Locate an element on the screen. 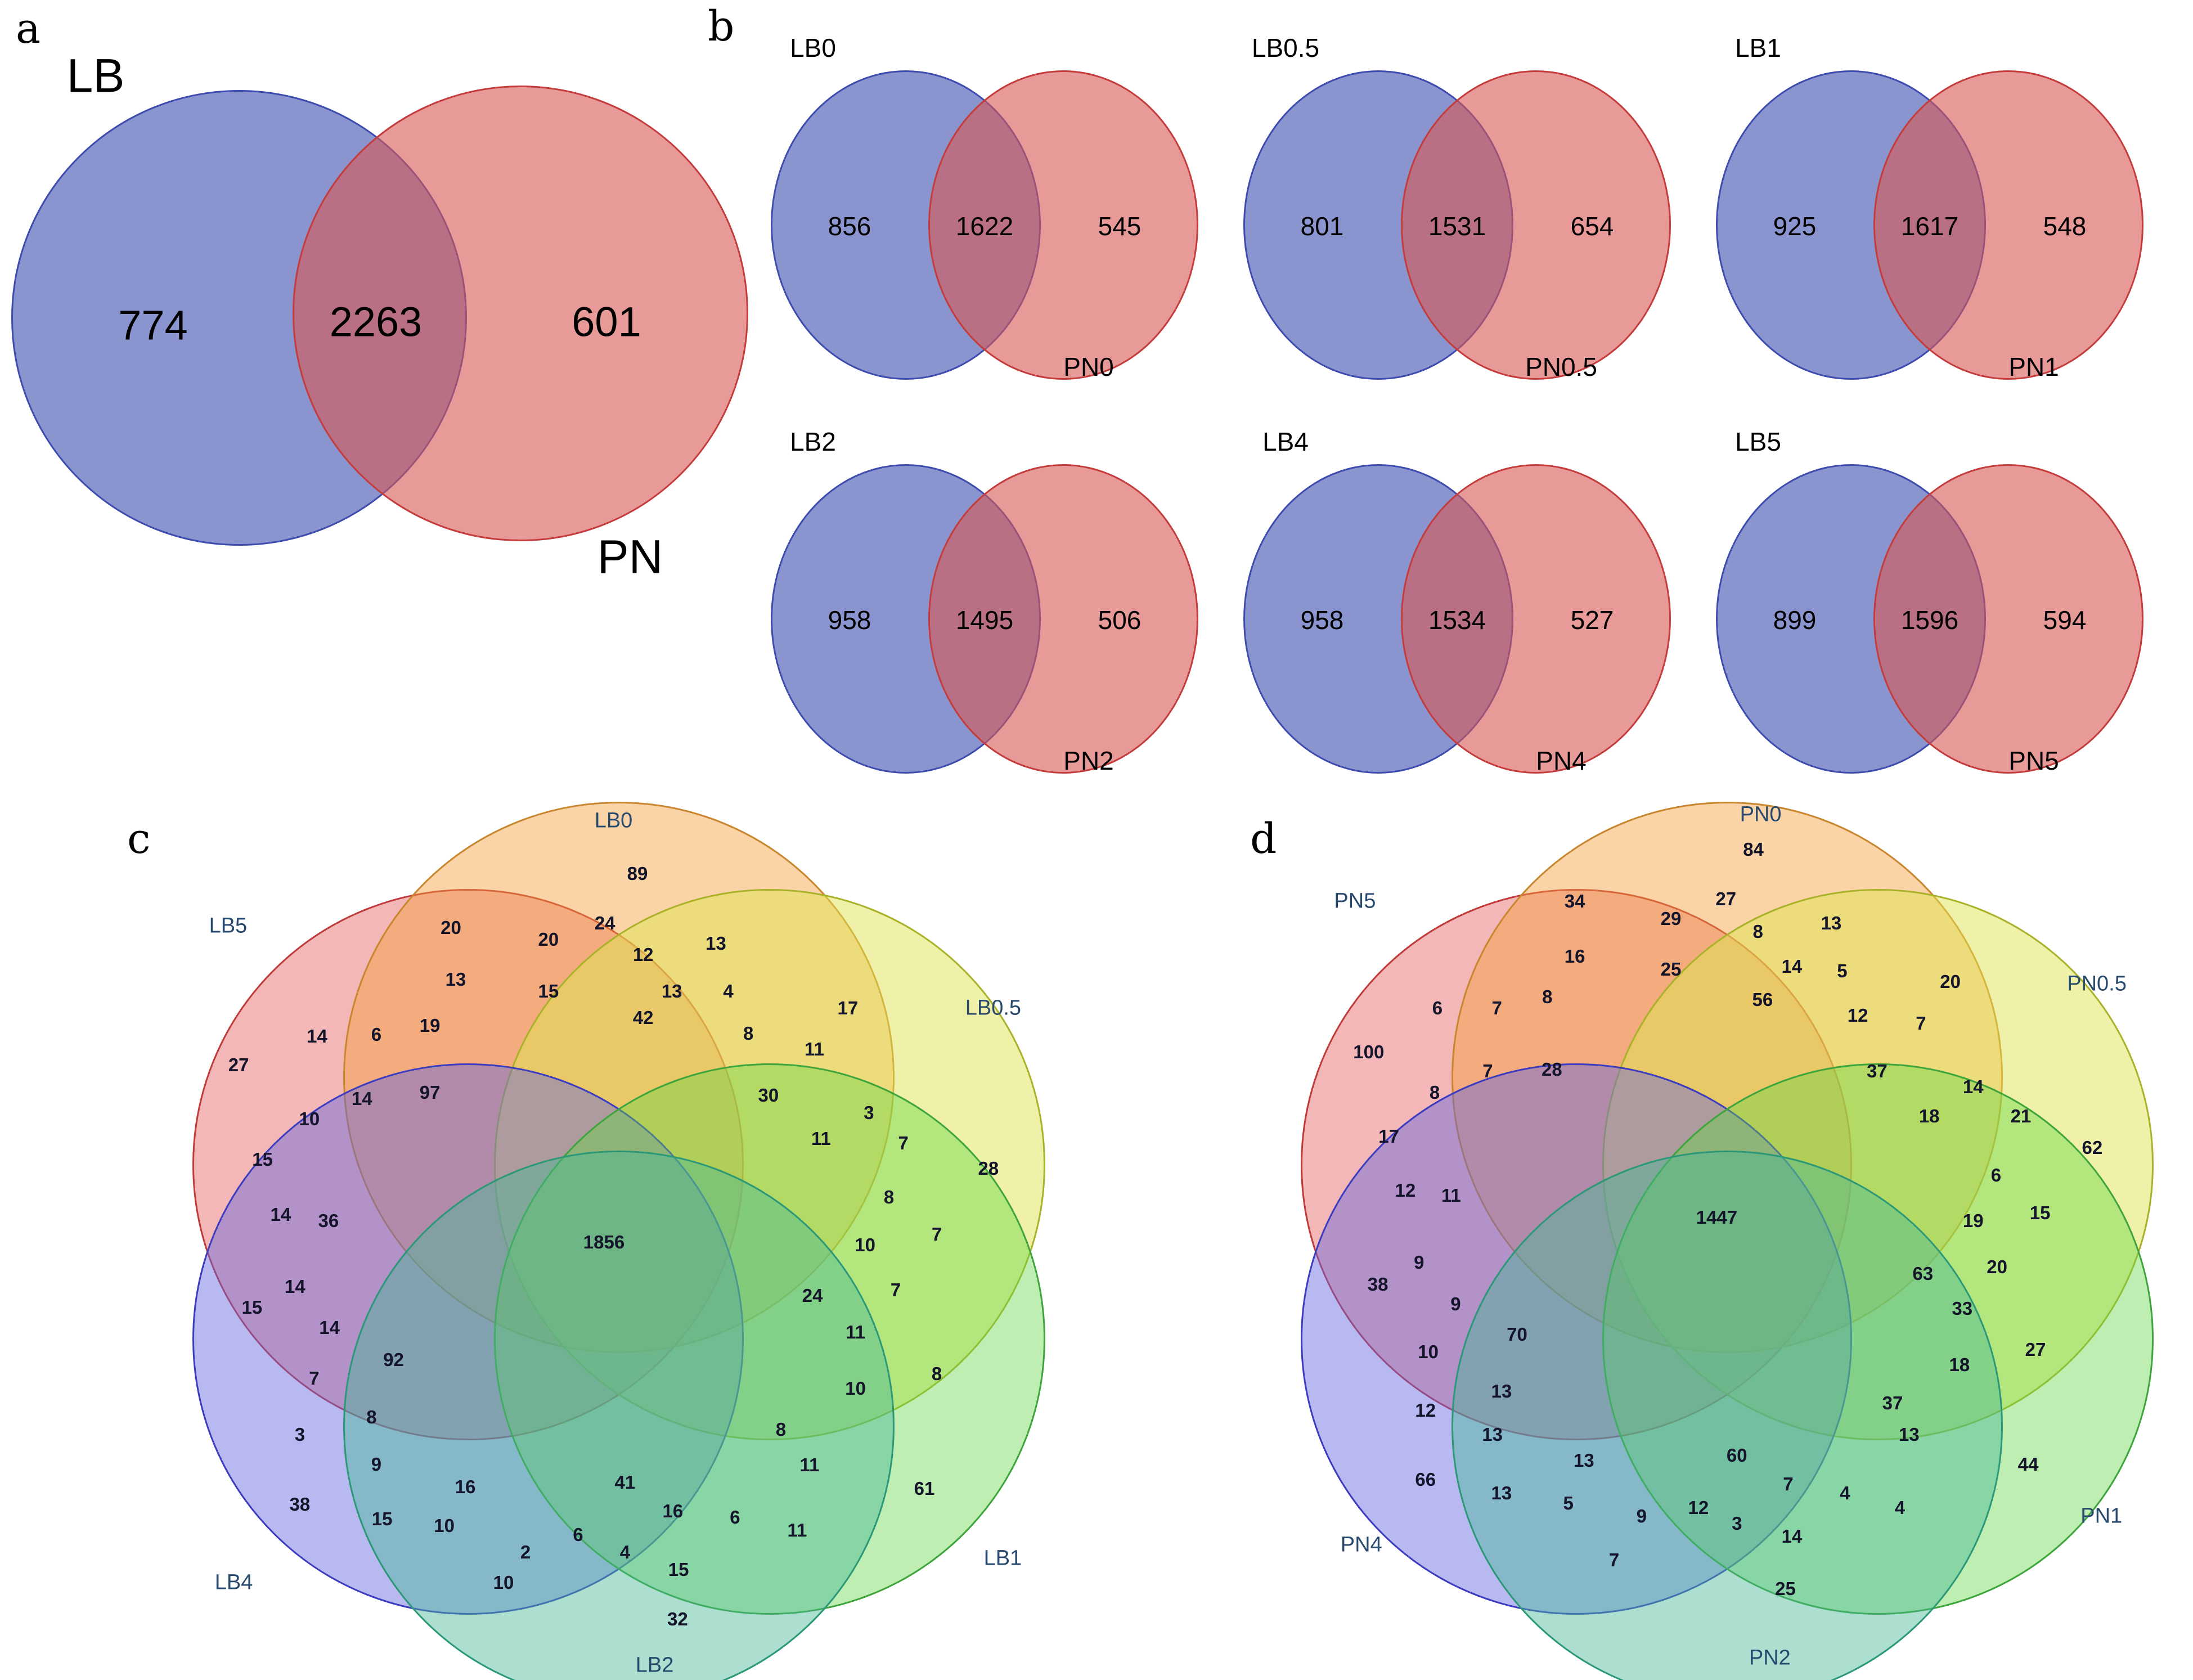 Image resolution: width=2193 pixels, height=1680 pixels. panel-d-region-value-32: 15 is located at coordinates (2040, 1212).